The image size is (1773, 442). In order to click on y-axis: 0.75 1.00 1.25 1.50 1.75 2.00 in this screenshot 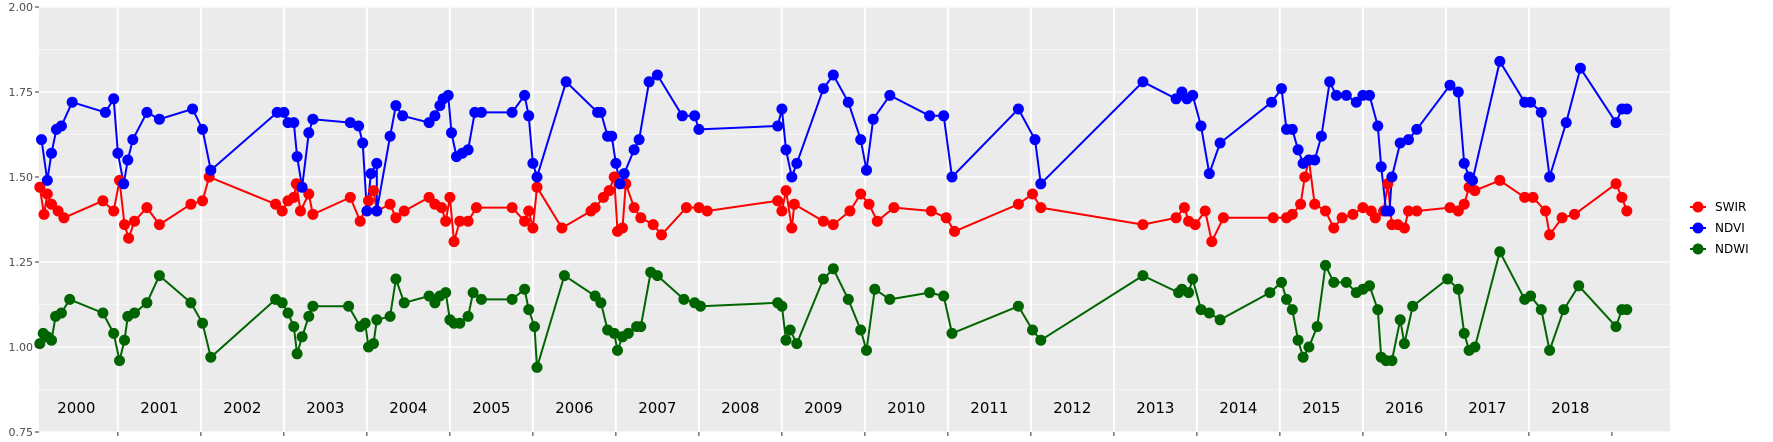, I will do `click(24, 220)`.